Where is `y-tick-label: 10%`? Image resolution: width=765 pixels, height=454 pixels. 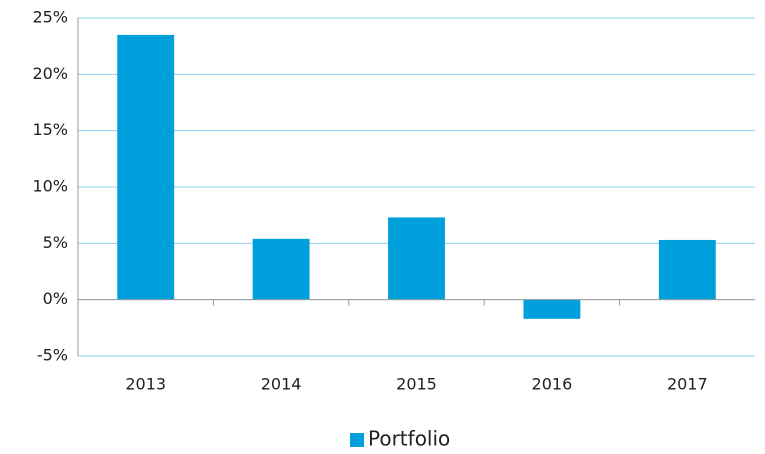
y-tick-label: 10% is located at coordinates (50, 186).